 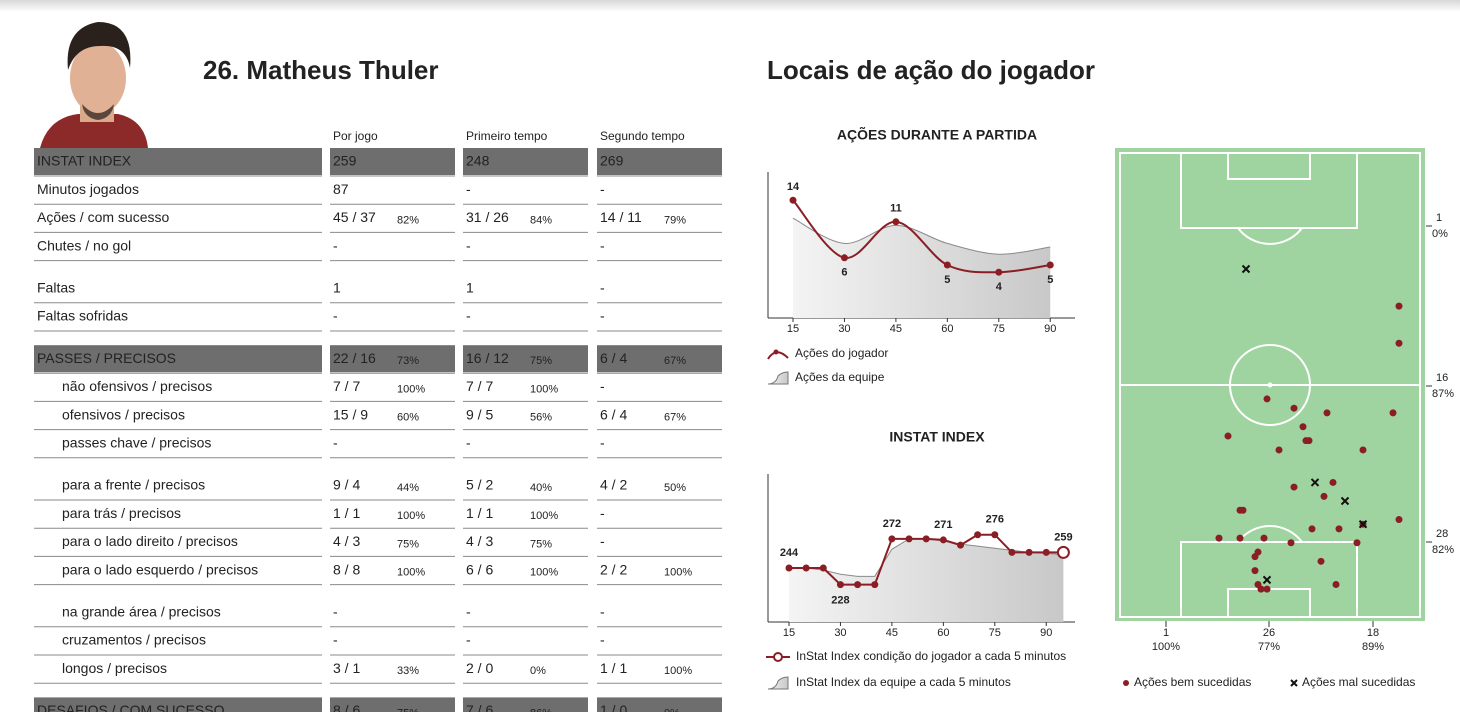 I want to click on cell-pct: 40%, so click(x=541, y=488).